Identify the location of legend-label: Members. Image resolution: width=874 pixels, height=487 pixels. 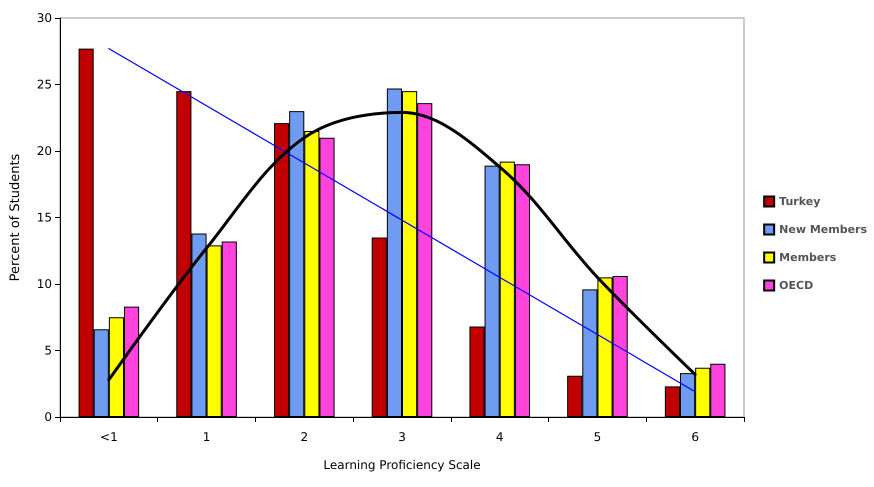
(808, 257).